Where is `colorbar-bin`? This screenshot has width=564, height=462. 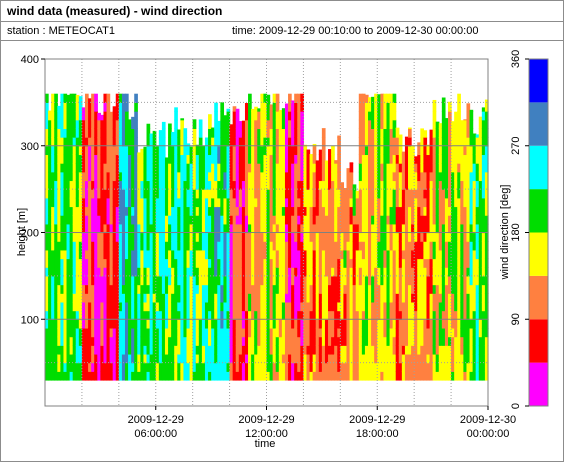 colorbar-bin is located at coordinates (538, 211).